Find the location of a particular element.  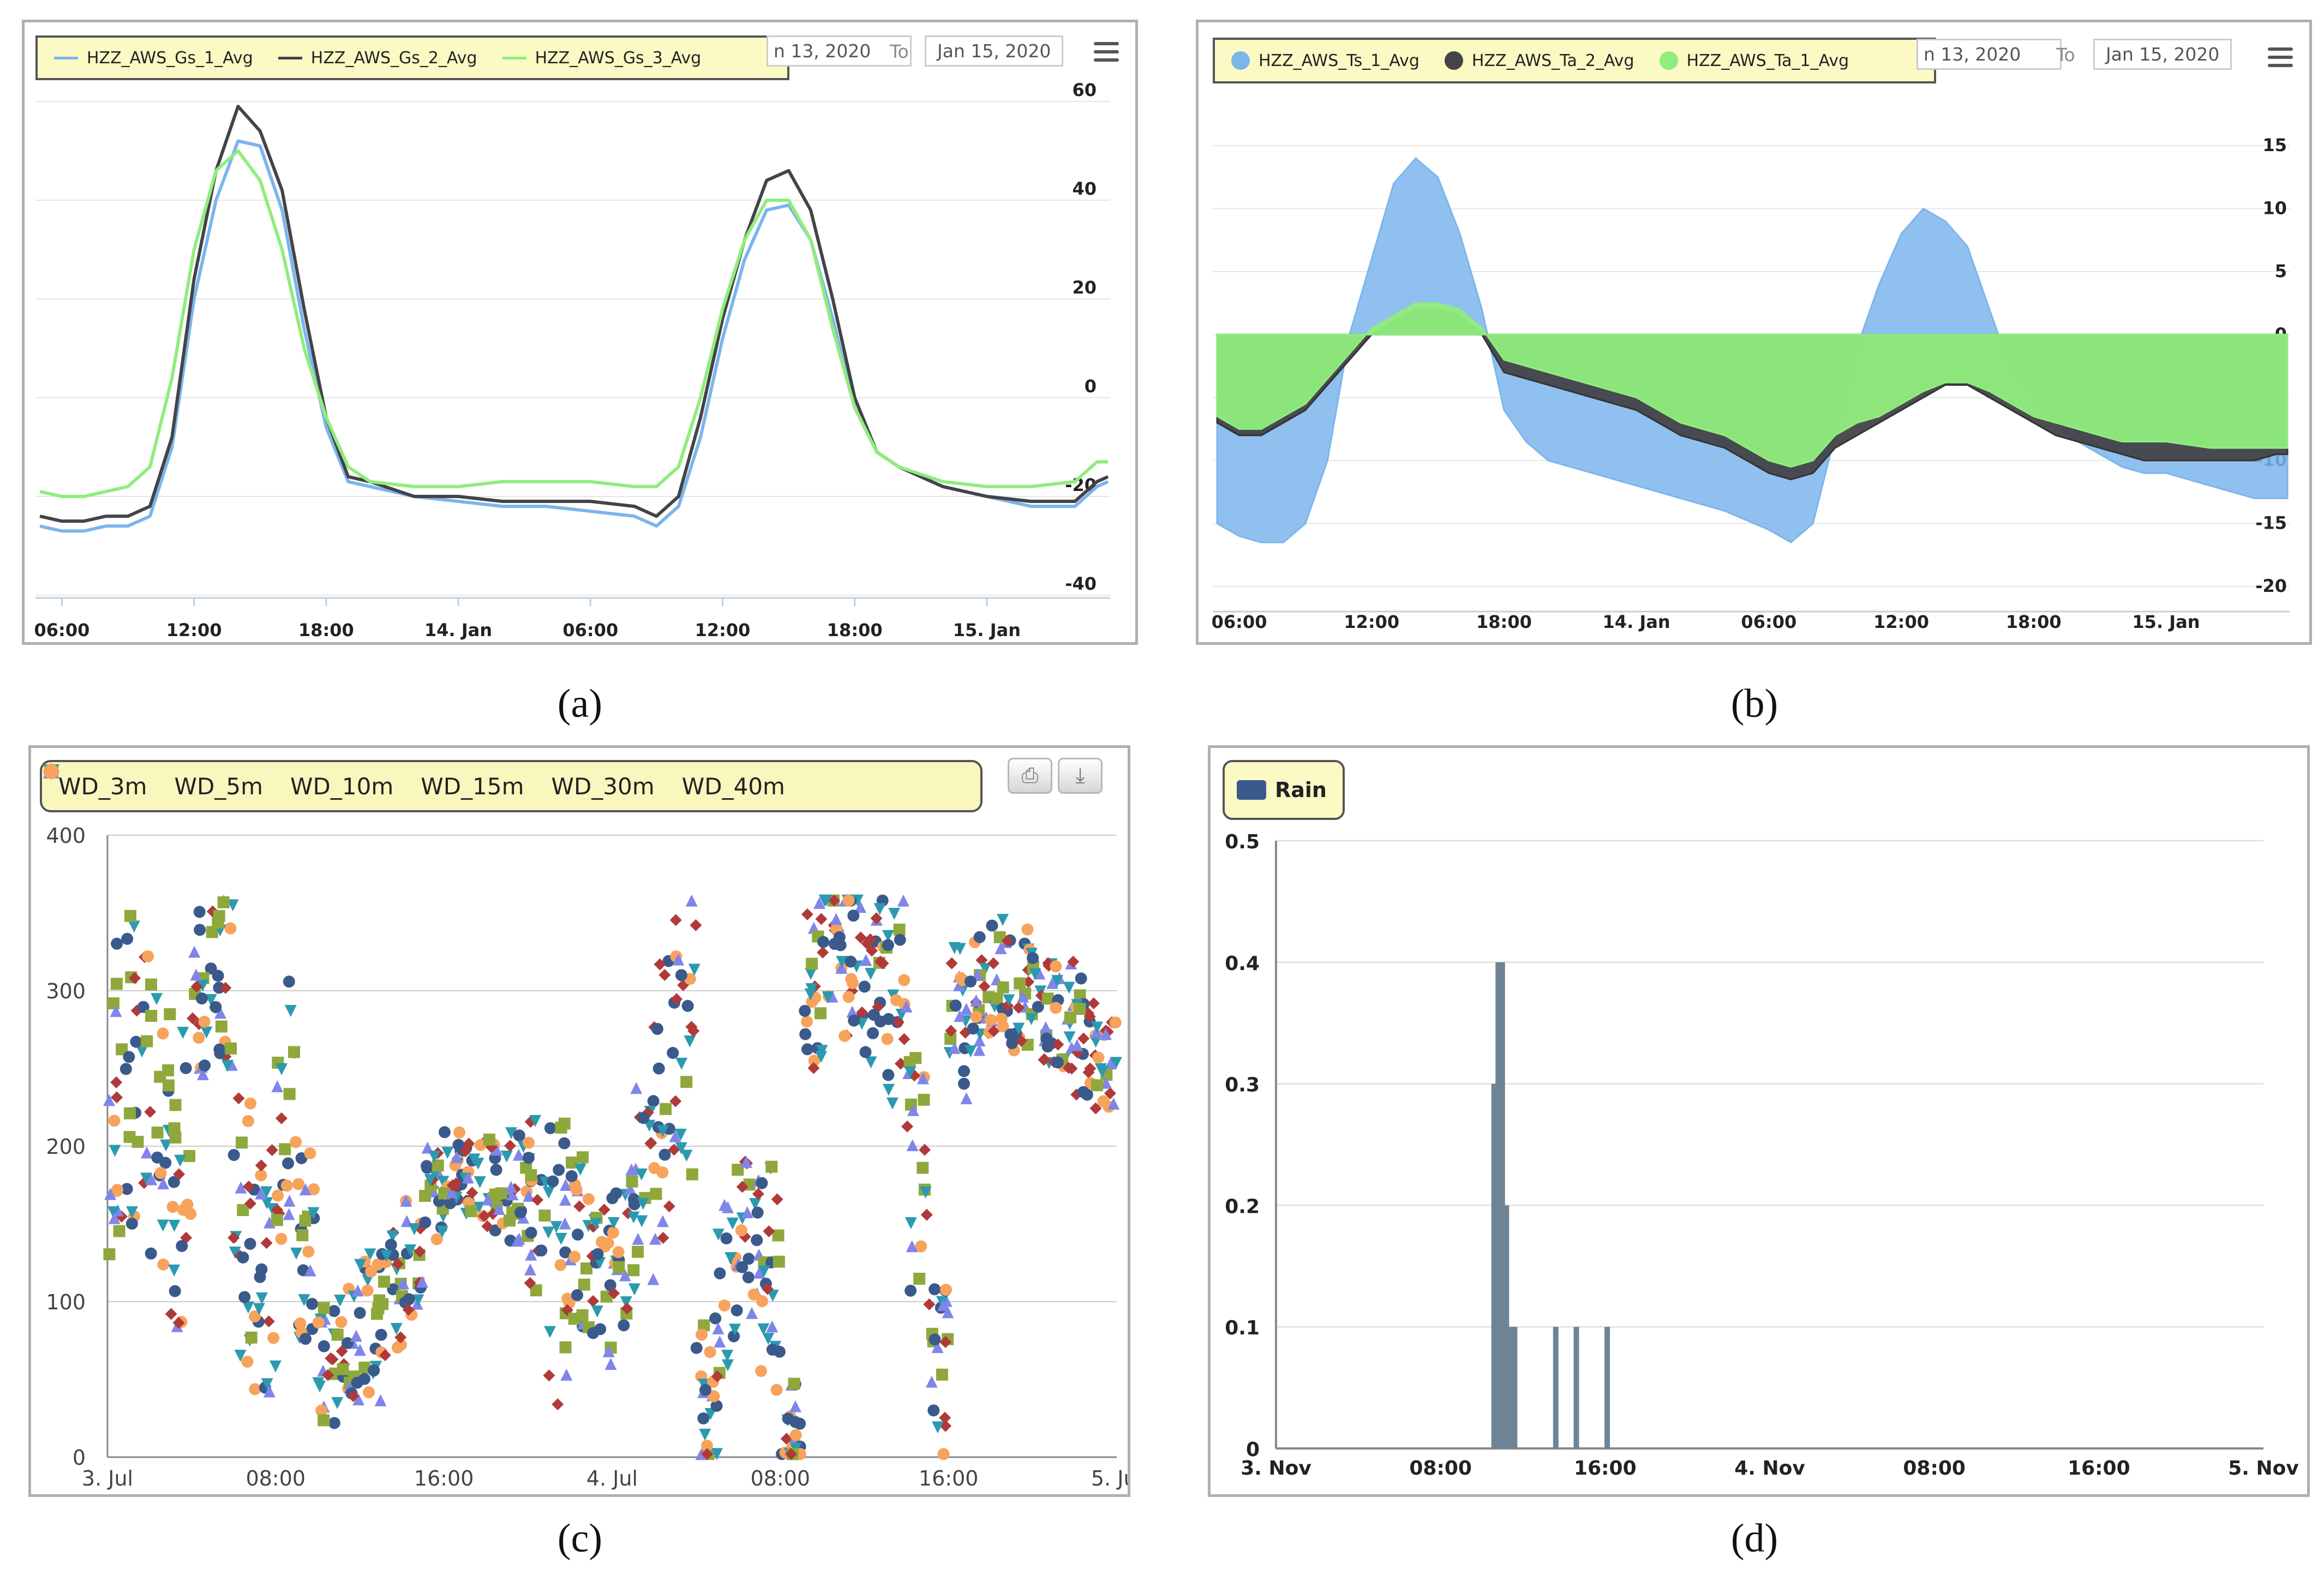

legend-d-item-1: Rain is located at coordinates (1282, 790).